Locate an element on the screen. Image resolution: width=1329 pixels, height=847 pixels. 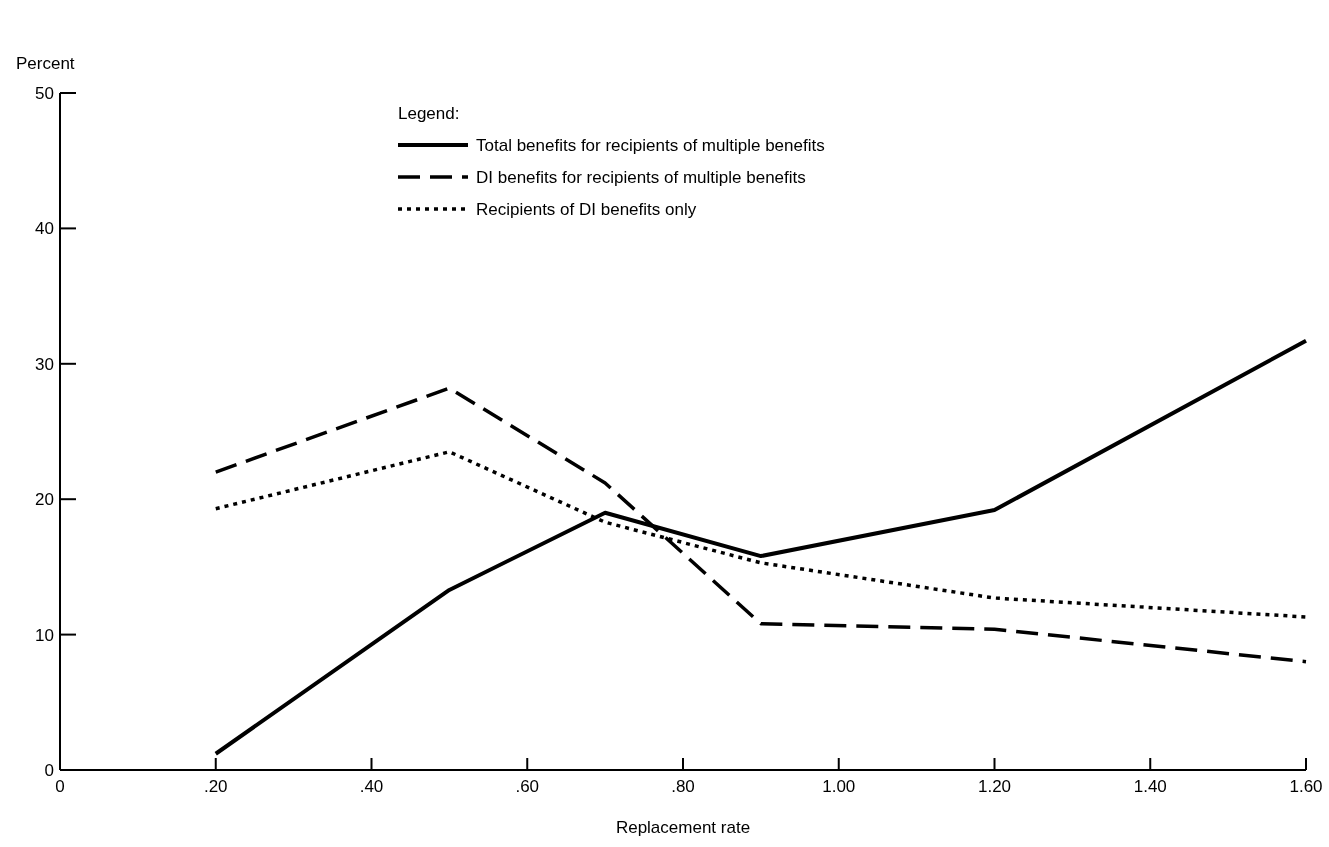
x-tick-label: .60 is located at coordinates (527, 786).